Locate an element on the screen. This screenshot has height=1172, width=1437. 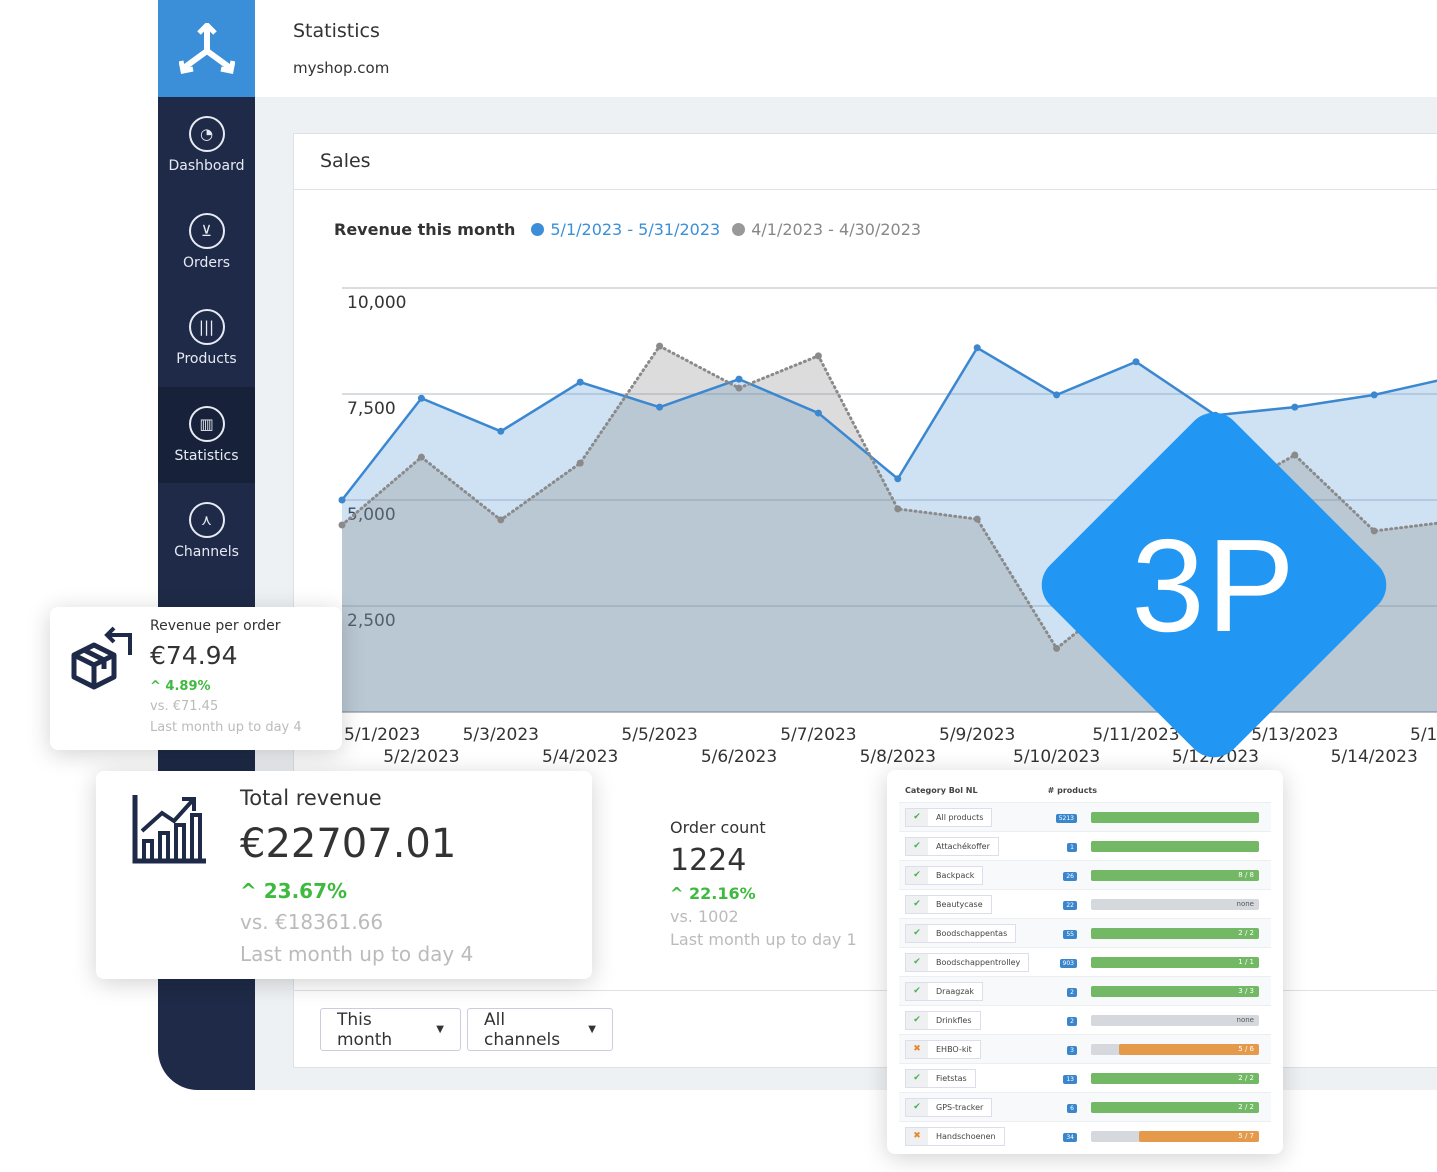
rpo-label: Revenue per order is located at coordinates (215, 626).